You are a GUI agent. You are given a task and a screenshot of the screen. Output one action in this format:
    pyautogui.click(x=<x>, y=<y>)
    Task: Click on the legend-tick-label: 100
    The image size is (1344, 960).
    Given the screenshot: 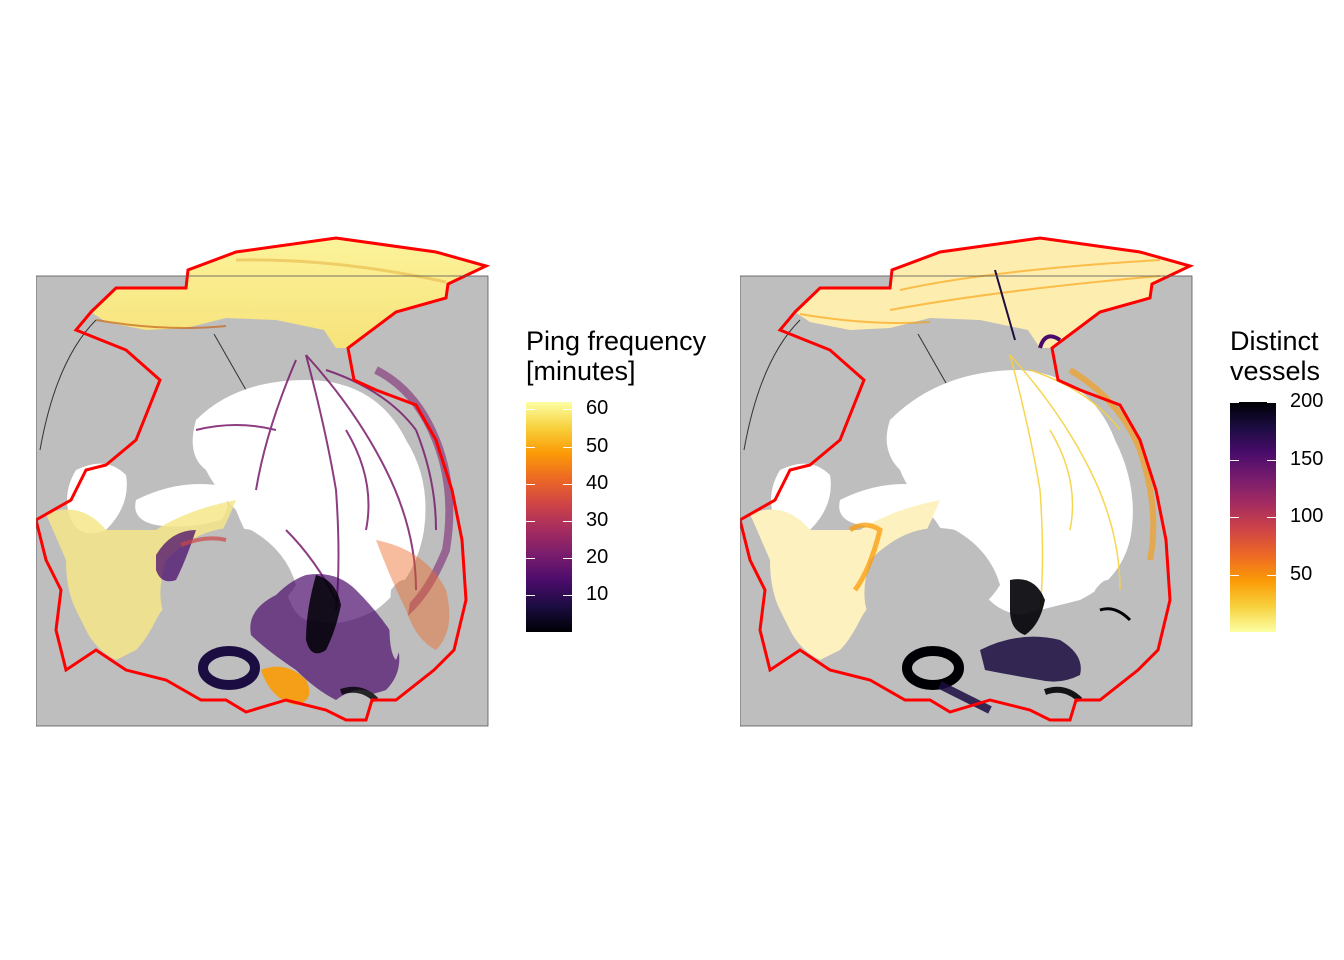 What is the action you would take?
    pyautogui.click(x=1307, y=516)
    